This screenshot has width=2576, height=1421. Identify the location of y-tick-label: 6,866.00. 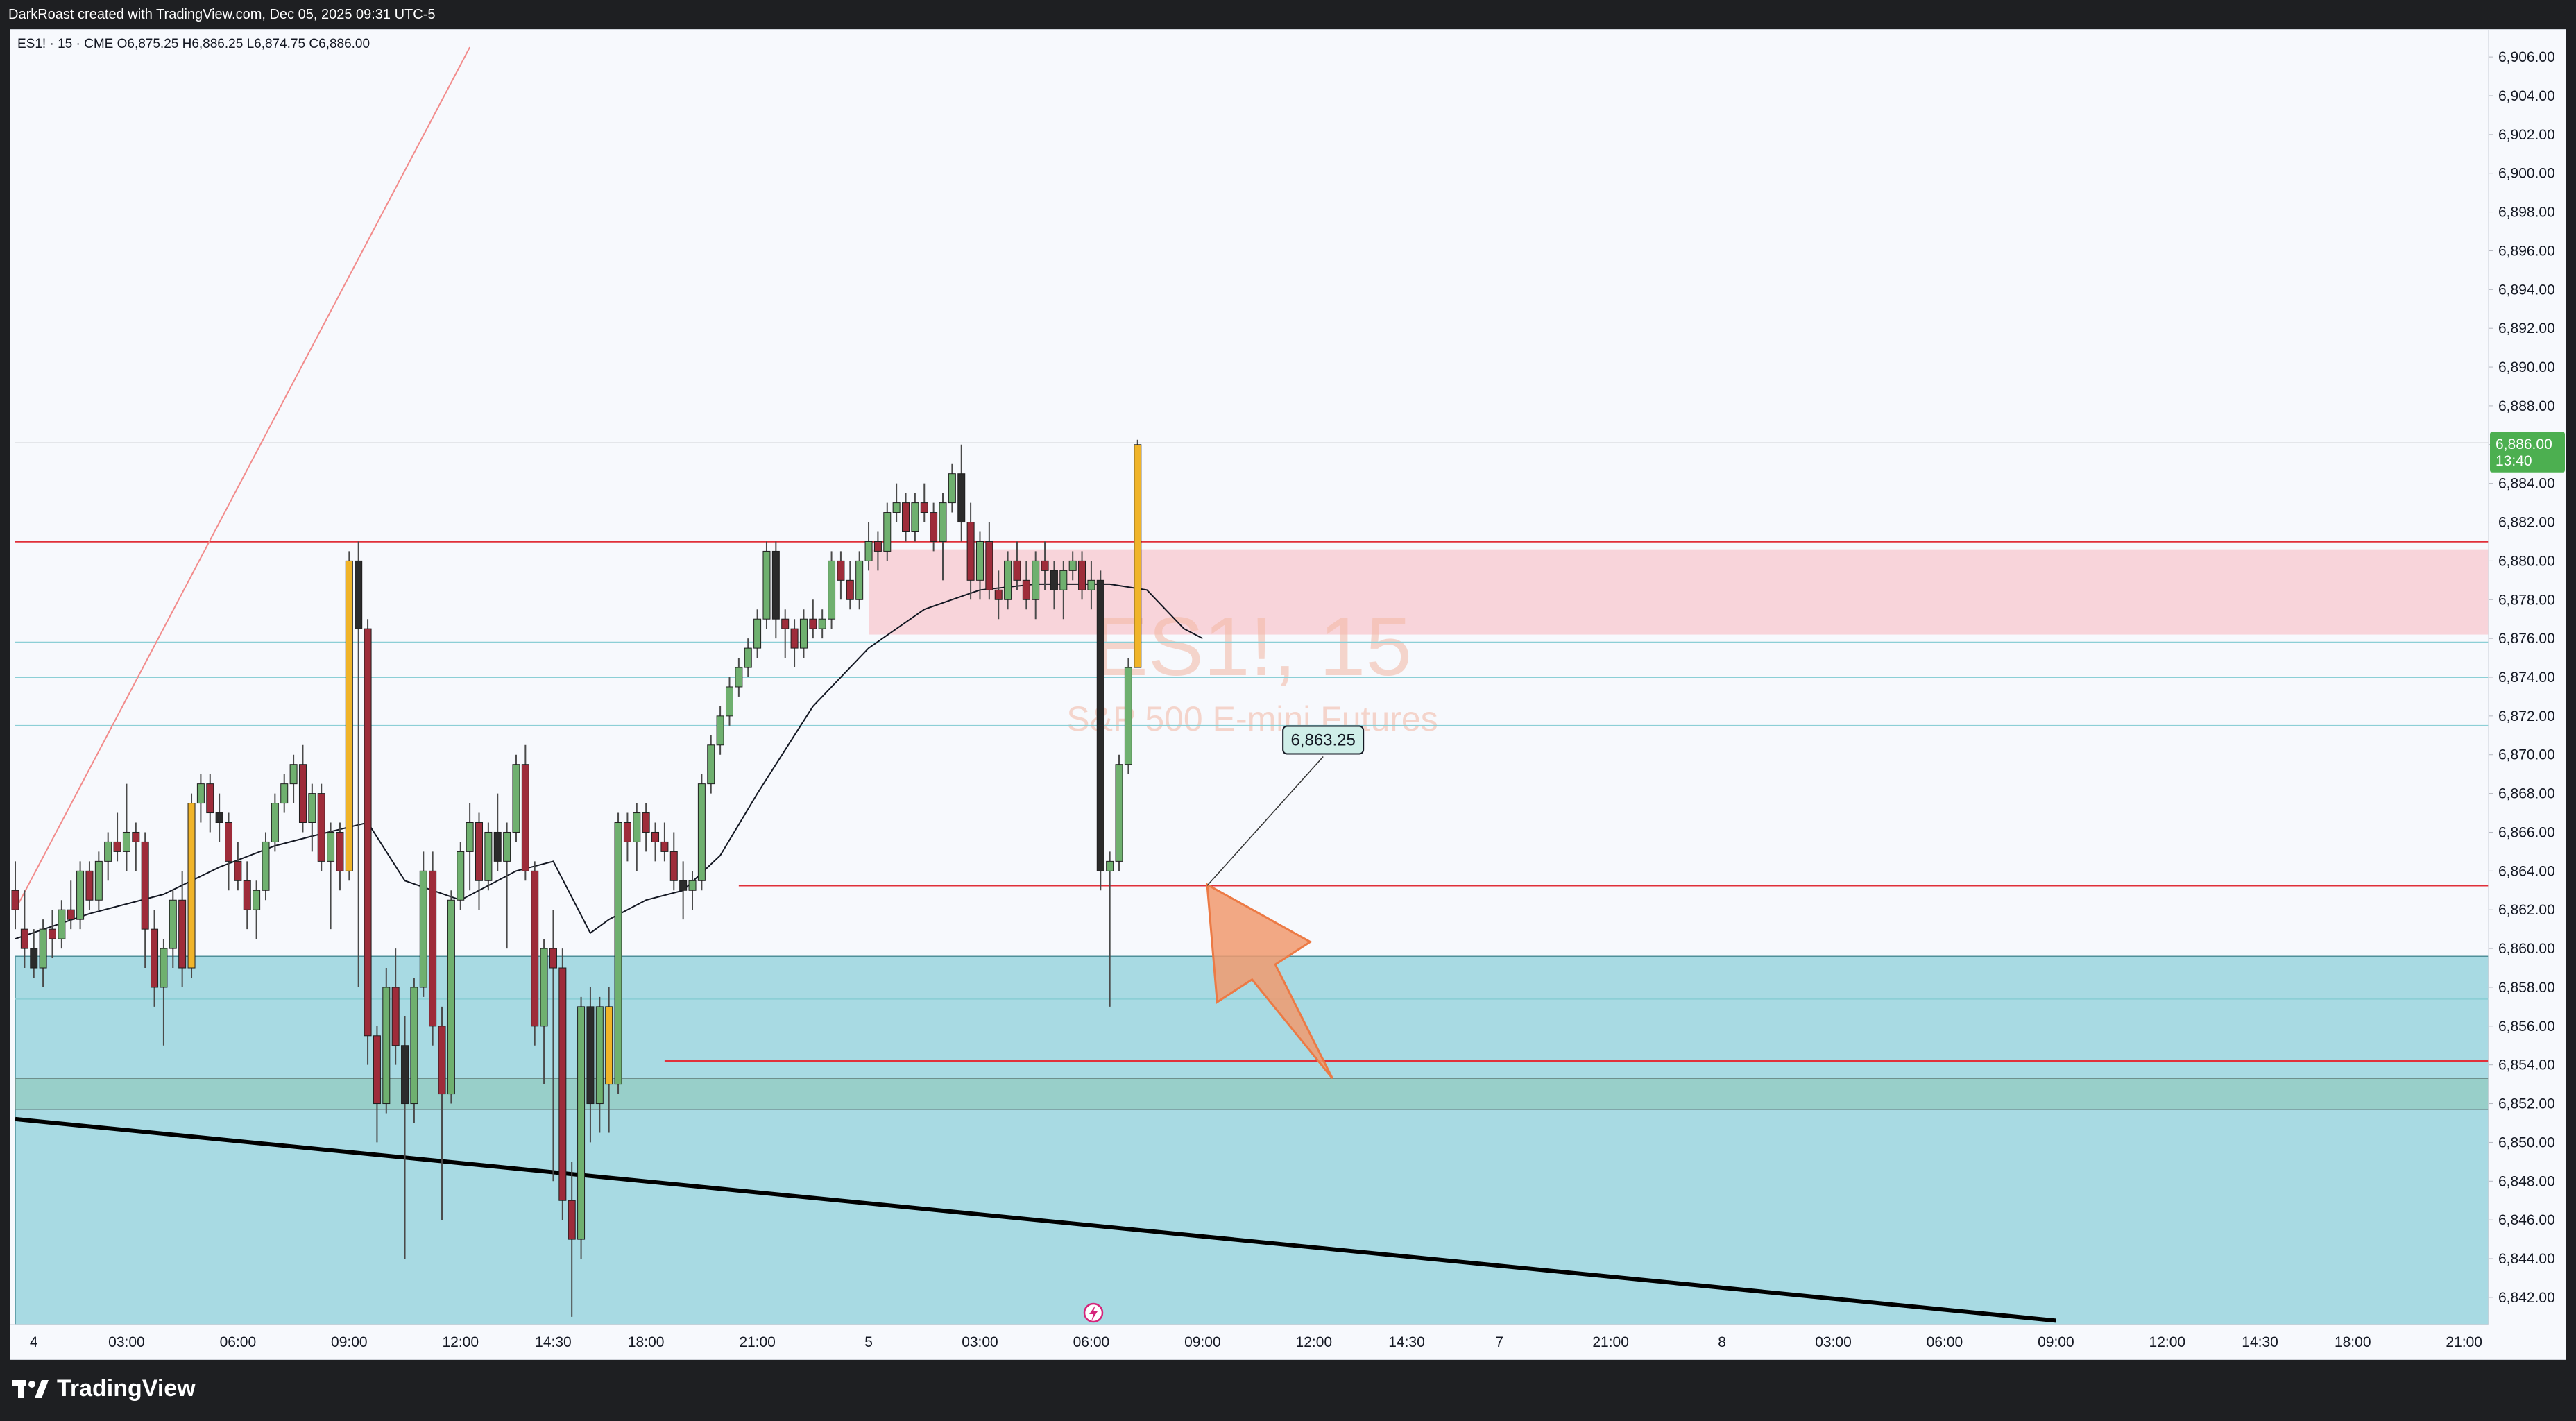
(2526, 832).